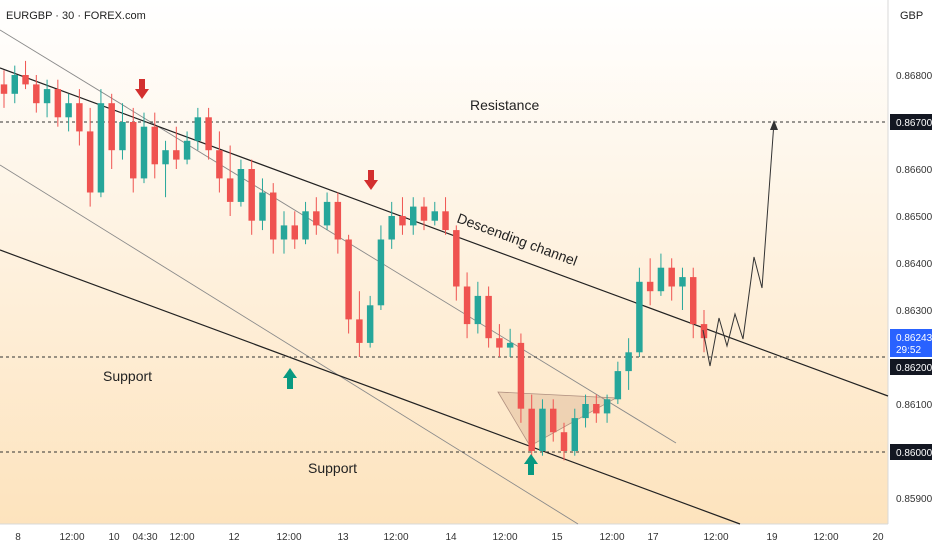 This screenshot has width=932, height=550. What do you see at coordinates (653, 537) in the screenshot?
I see `time-tick-label: 17` at bounding box center [653, 537].